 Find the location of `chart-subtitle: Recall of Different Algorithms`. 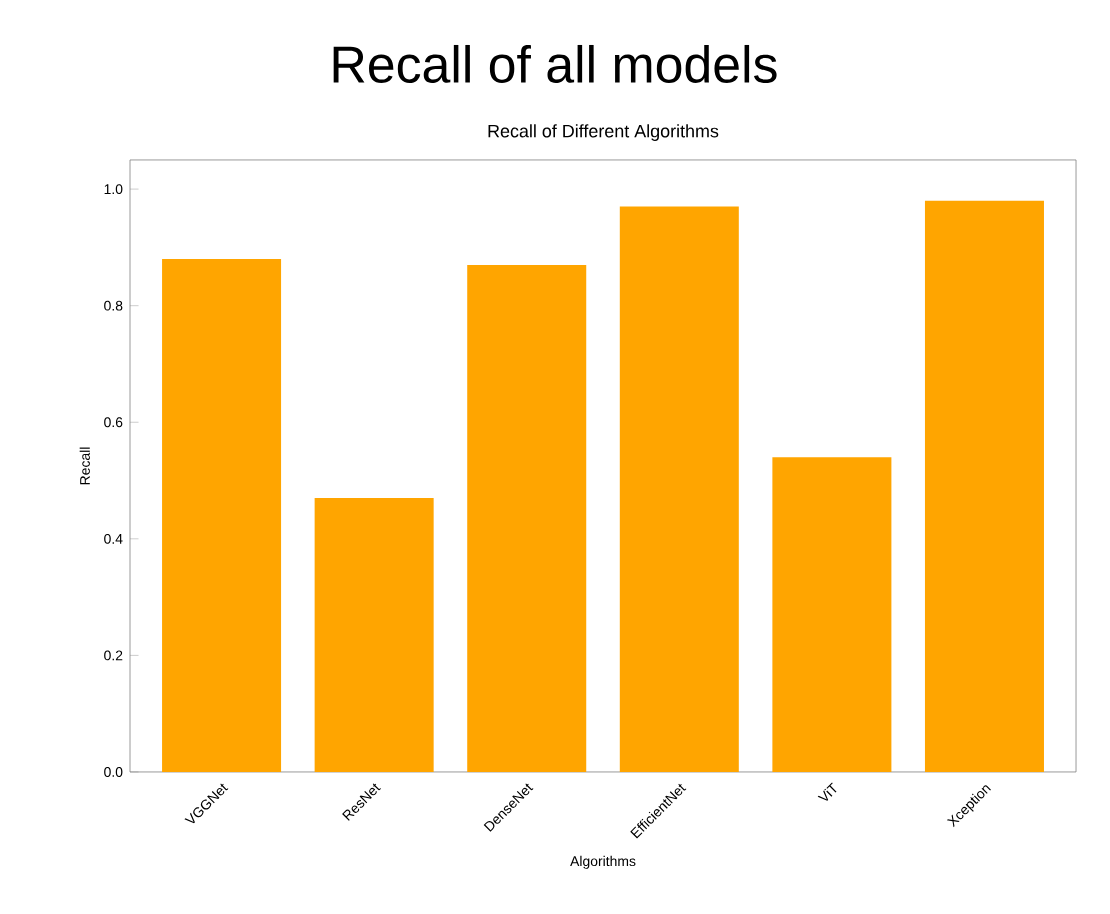

chart-subtitle: Recall of Different Algorithms is located at coordinates (603, 132).